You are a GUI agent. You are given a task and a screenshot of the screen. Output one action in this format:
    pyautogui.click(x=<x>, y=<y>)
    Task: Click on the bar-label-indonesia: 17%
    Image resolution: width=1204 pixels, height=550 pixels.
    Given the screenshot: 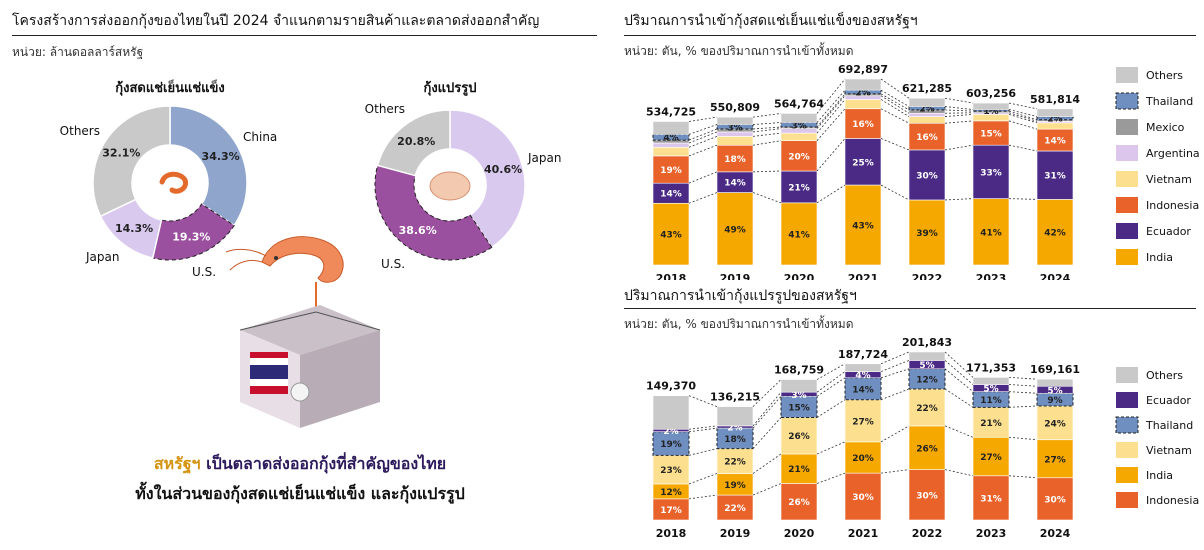 What is the action you would take?
    pyautogui.click(x=671, y=511)
    